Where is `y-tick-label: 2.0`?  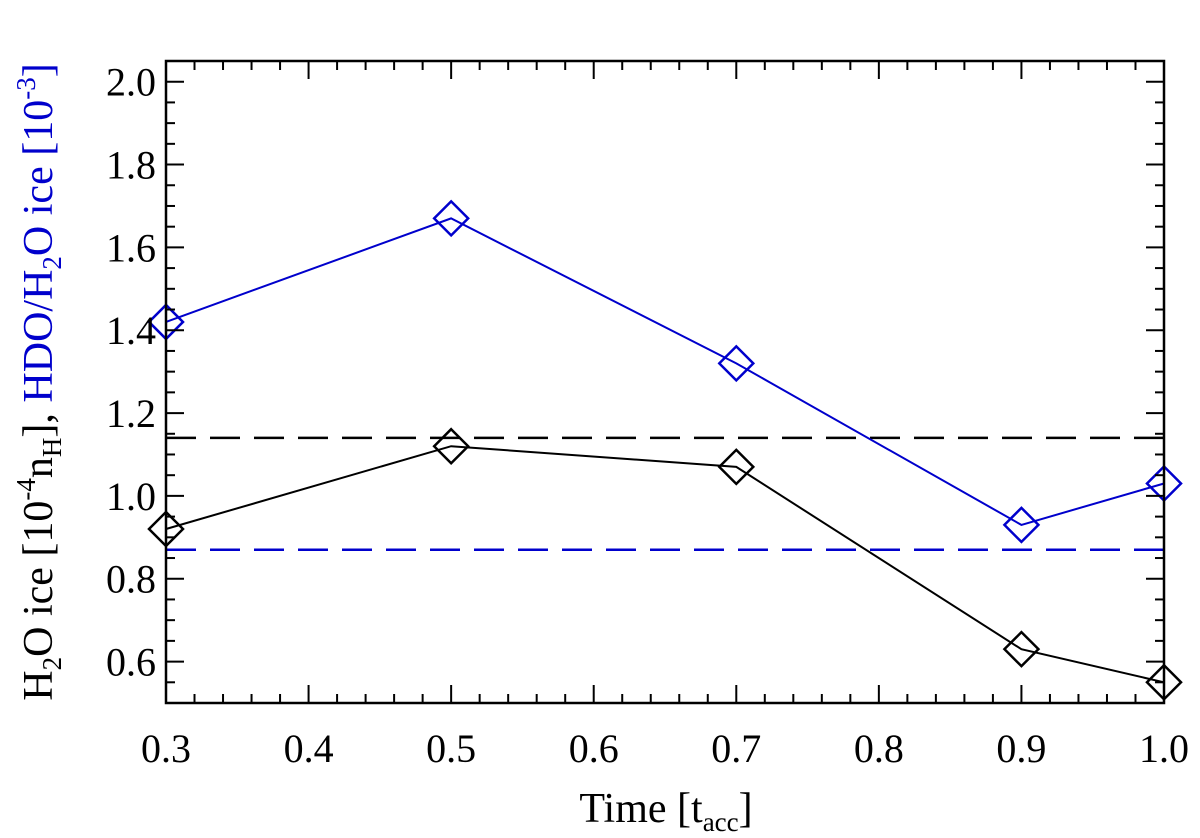 y-tick-label: 2.0 is located at coordinates (131, 82).